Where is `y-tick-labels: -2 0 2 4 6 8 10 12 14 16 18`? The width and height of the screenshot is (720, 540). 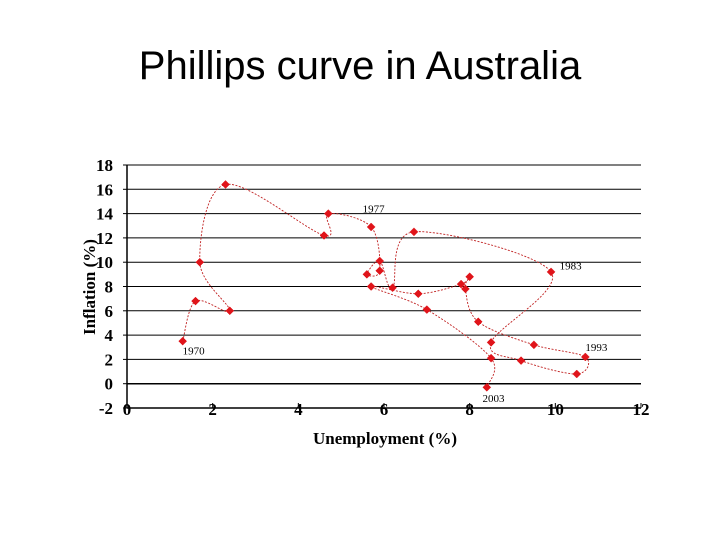 y-tick-labels: -2 0 2 4 6 8 10 12 14 16 18 is located at coordinates (105, 287).